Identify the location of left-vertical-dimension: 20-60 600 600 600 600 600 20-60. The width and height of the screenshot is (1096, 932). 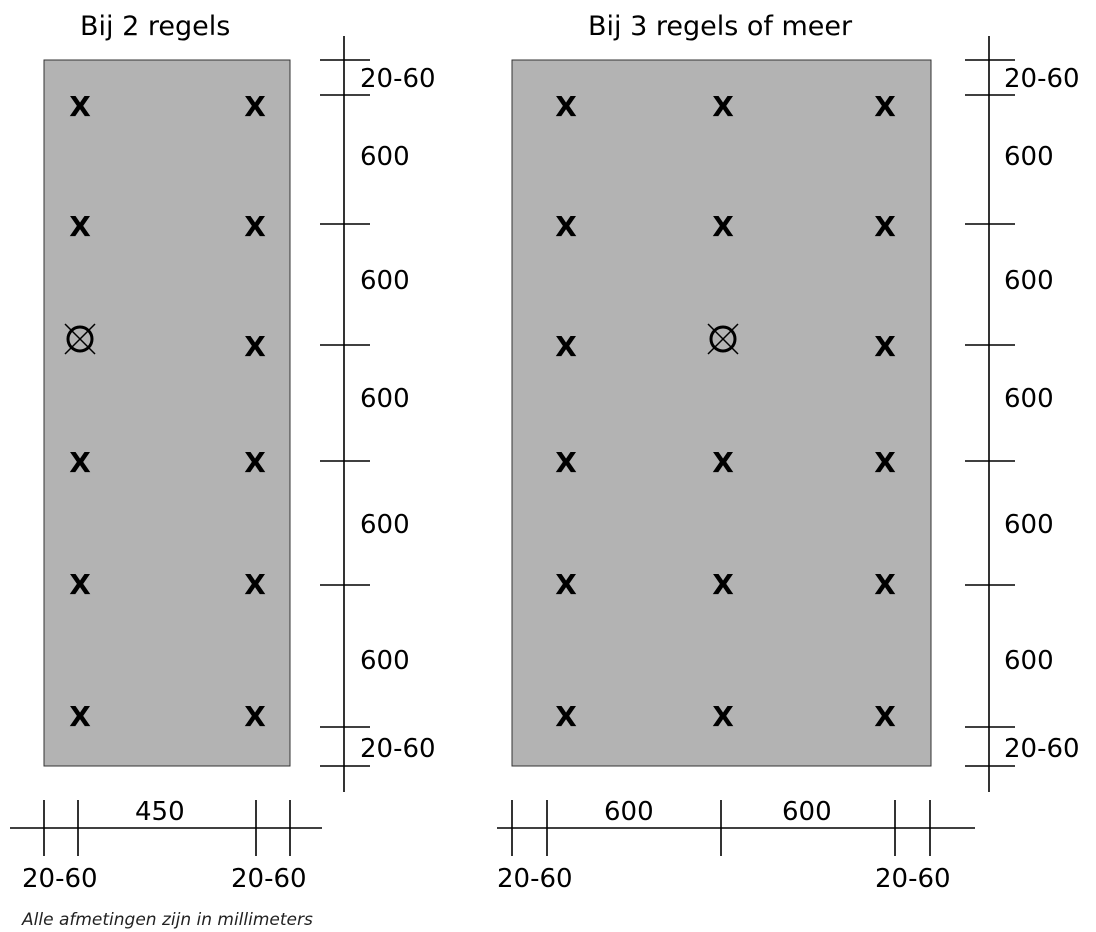
(378, 414).